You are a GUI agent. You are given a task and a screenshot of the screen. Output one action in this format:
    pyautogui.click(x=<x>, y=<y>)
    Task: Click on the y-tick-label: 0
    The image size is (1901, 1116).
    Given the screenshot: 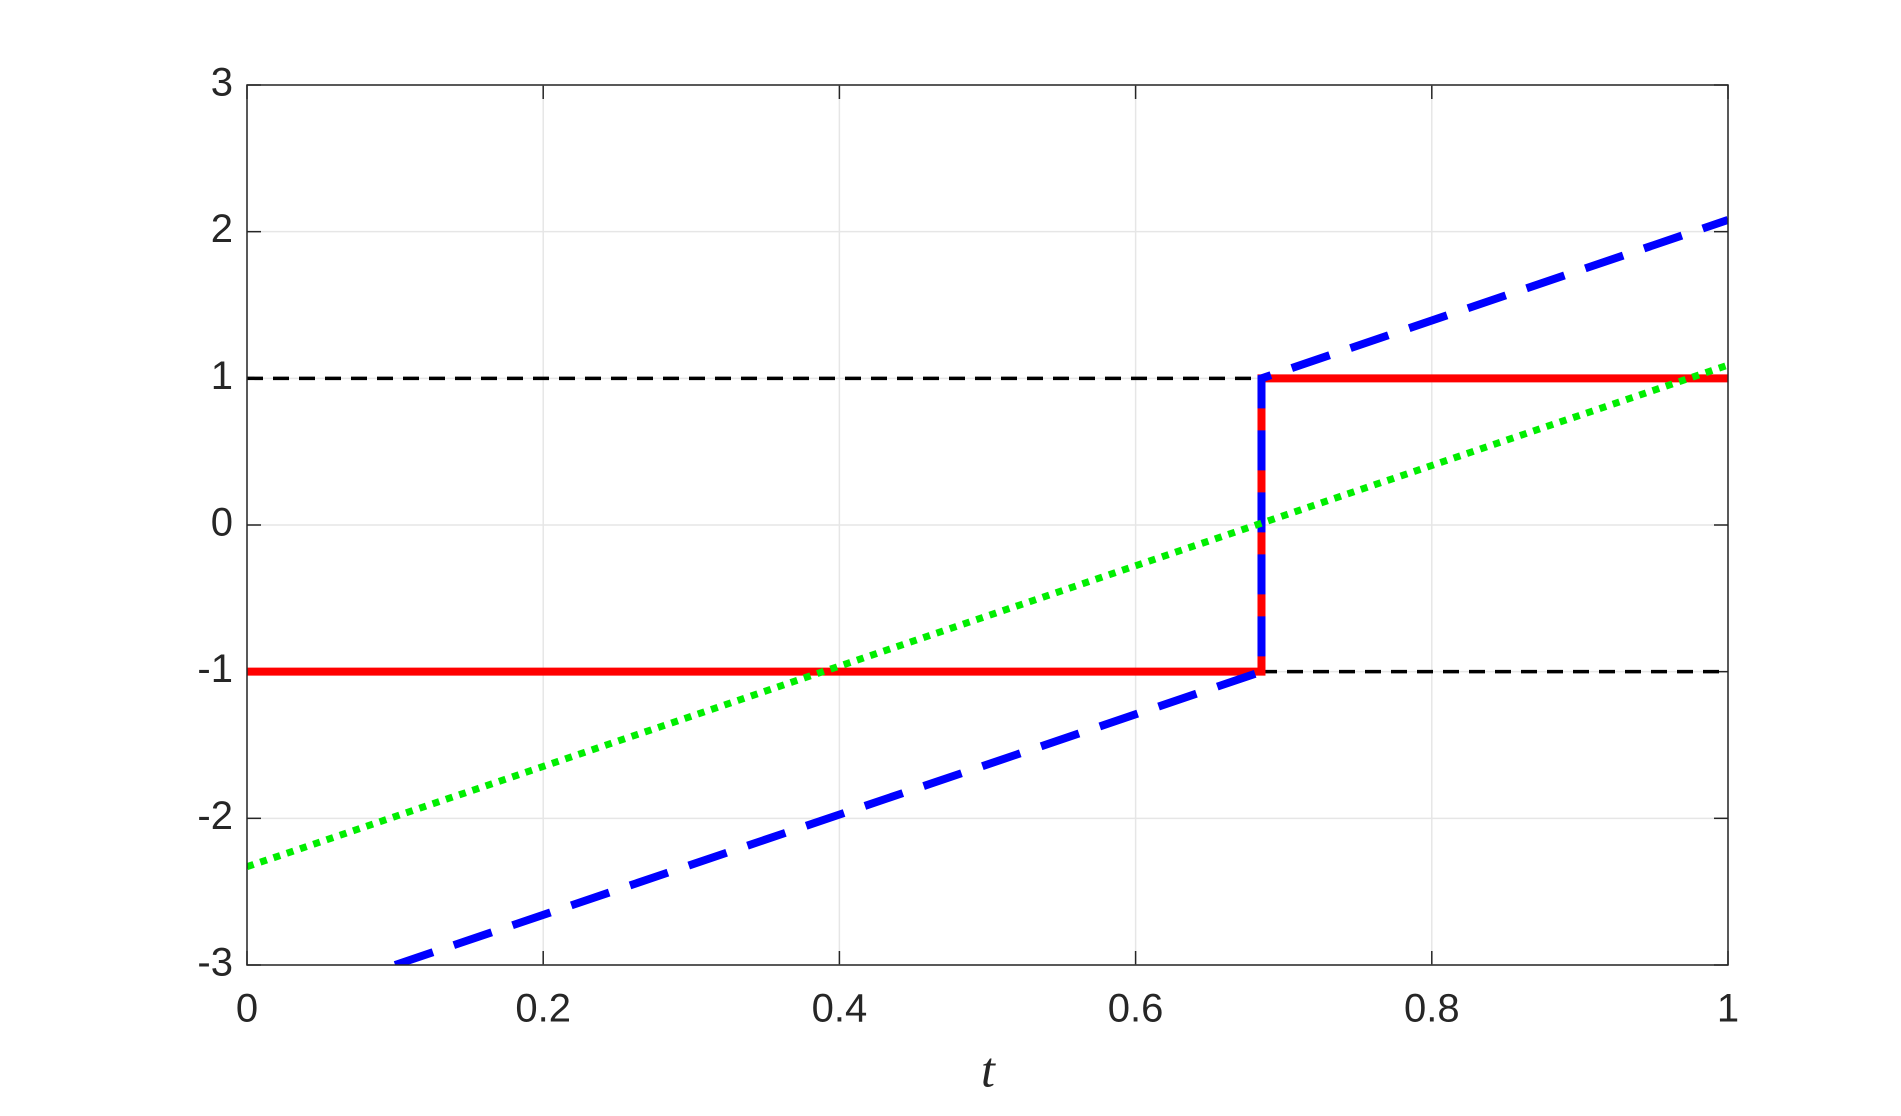 What is the action you would take?
    pyautogui.click(x=222, y=523)
    